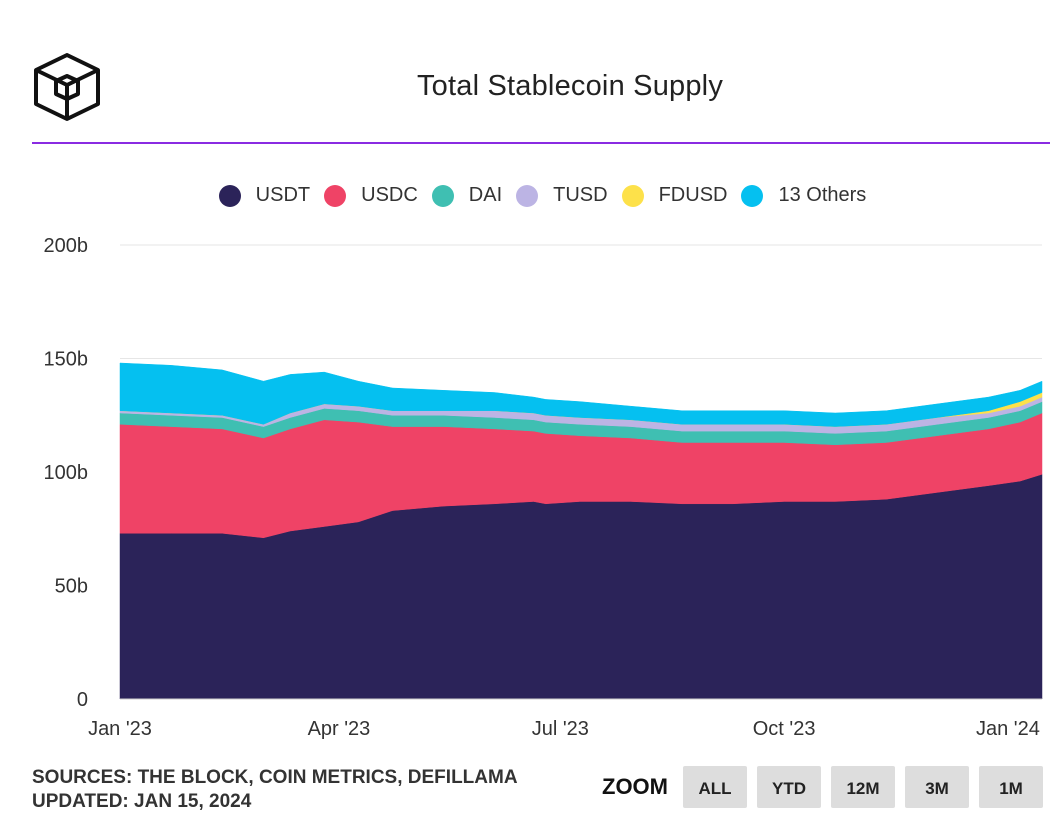 The height and width of the screenshot is (824, 1052). I want to click on chart-title: Total Stablecoin Supply, so click(570, 86).